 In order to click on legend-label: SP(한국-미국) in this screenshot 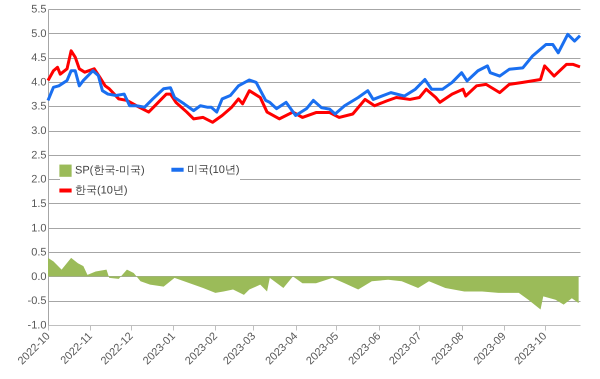, I will do `click(110, 170)`.